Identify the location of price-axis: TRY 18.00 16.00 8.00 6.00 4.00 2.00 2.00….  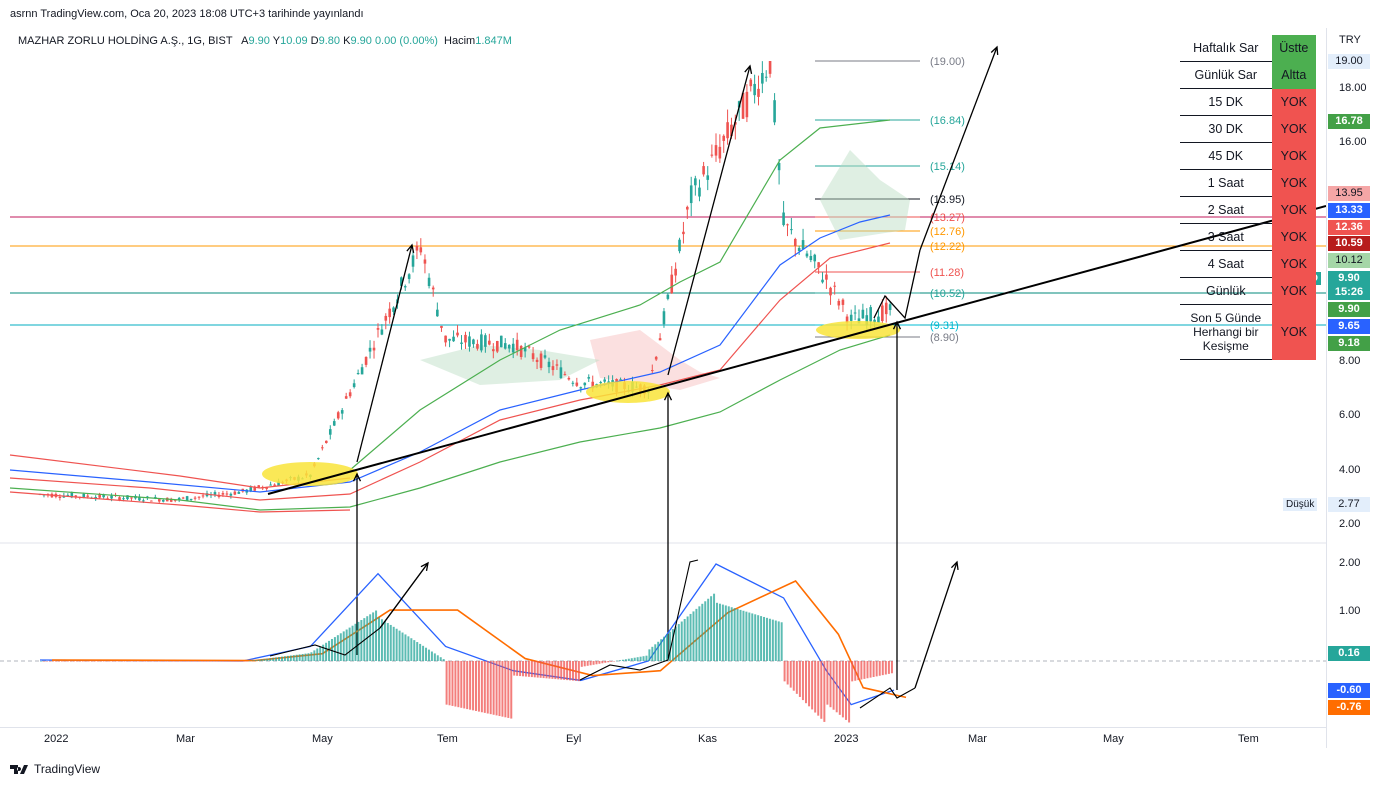
(1356, 388).